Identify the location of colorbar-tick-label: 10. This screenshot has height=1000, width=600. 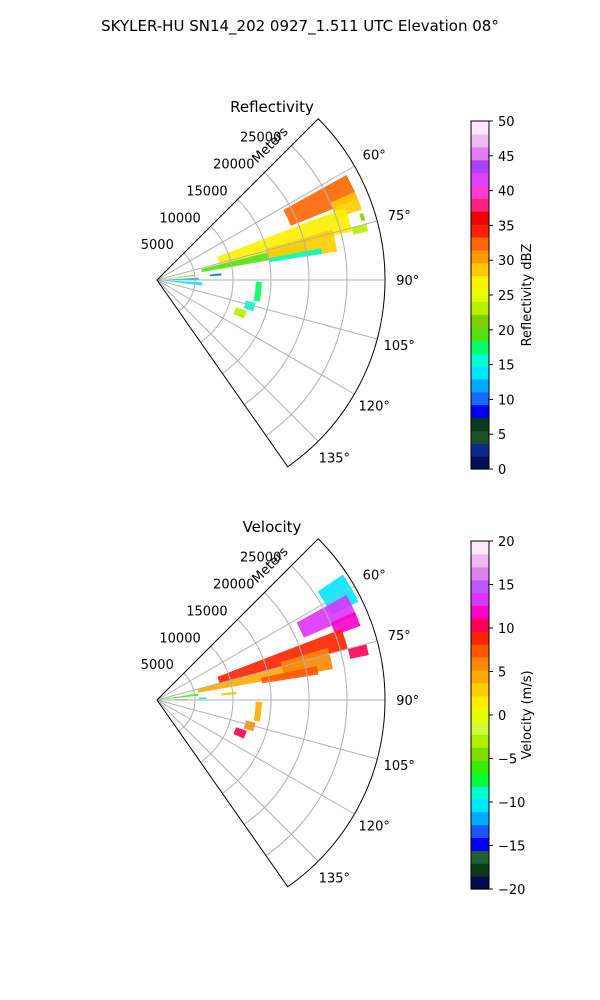
(506, 400).